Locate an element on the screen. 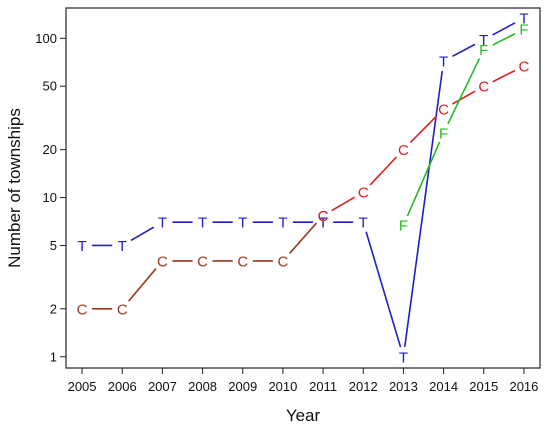 This screenshot has width=550, height=431. x-tick-label: 2009 is located at coordinates (242, 386).